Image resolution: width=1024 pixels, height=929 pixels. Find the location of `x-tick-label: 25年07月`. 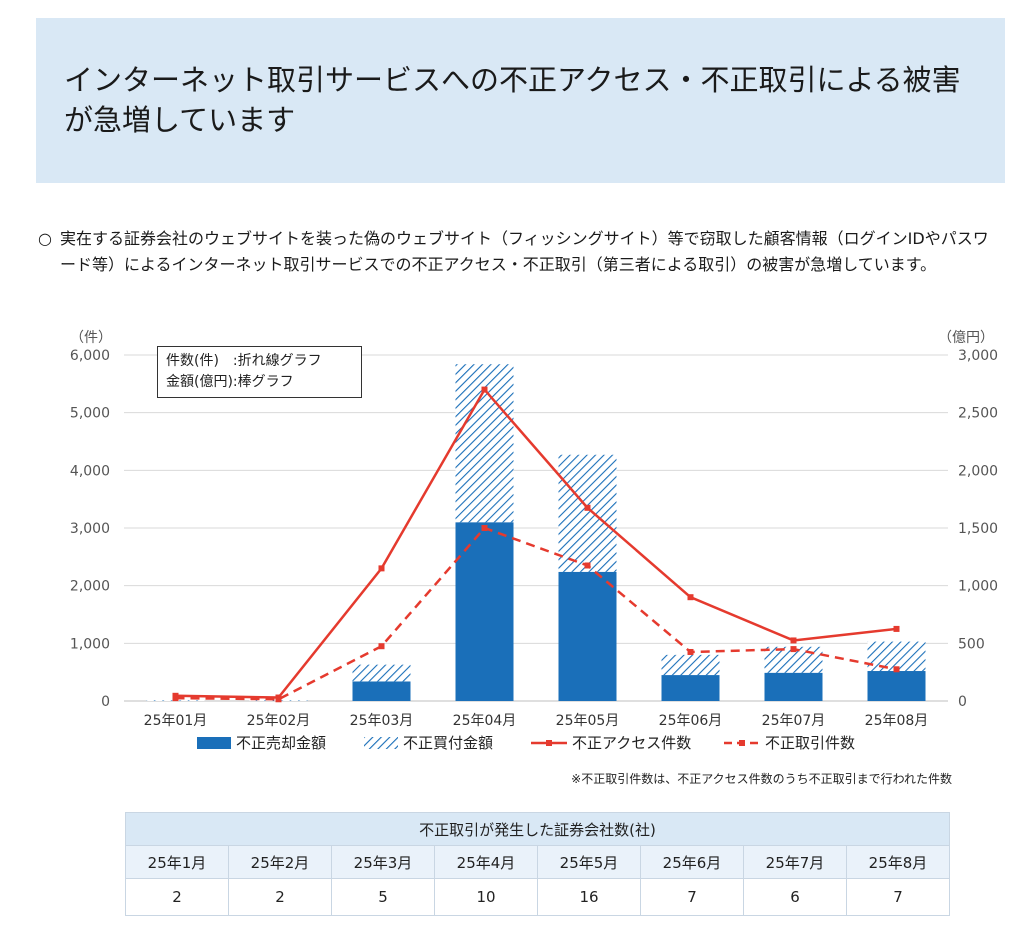

x-tick-label: 25年07月 is located at coordinates (794, 721).